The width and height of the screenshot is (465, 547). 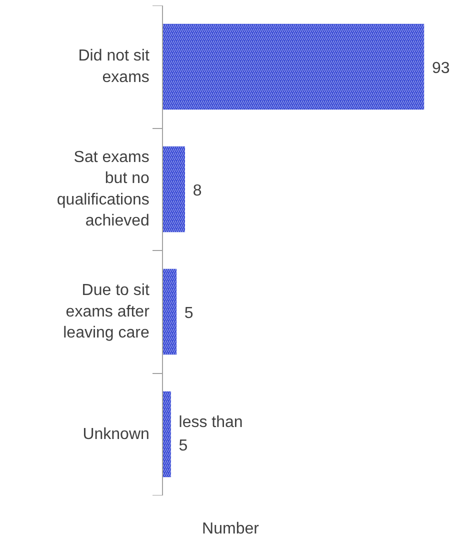 I want to click on data-label: 8, so click(x=197, y=191).